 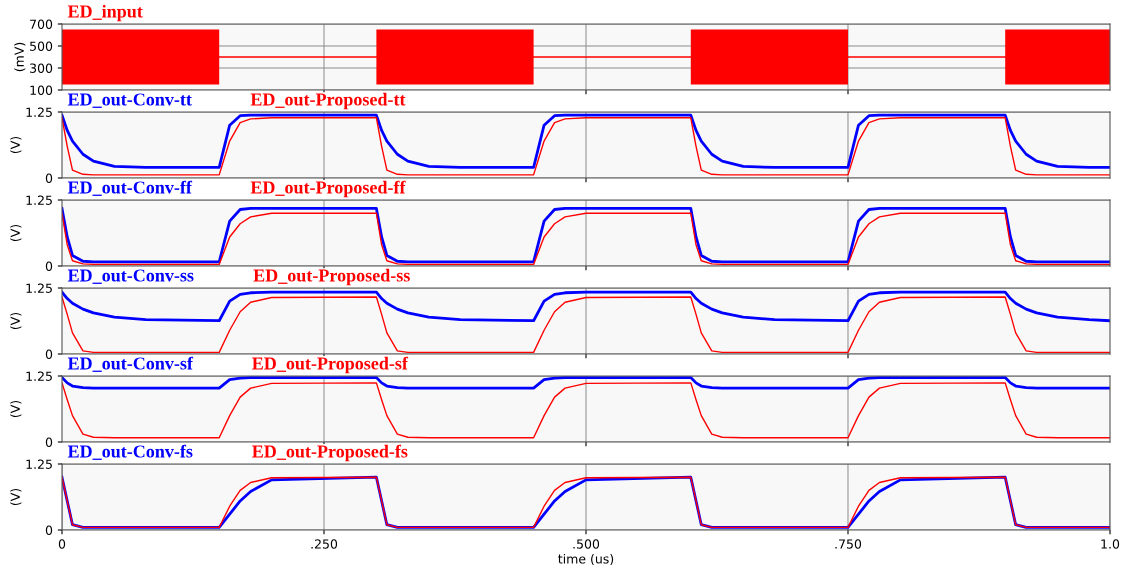 What do you see at coordinates (20, 57) in the screenshot?
I see `y-axis-title: (mV)` at bounding box center [20, 57].